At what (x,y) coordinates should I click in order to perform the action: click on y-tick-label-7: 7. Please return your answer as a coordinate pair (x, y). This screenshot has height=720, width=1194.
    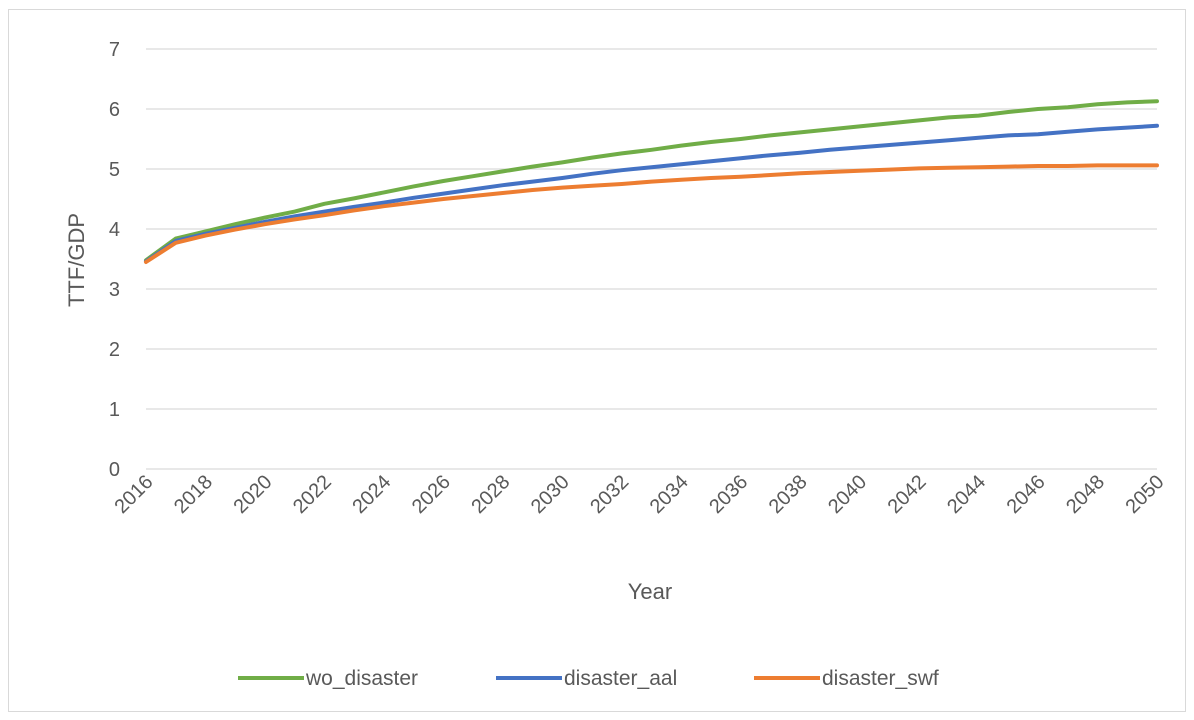
    Looking at the image, I should click on (114, 50).